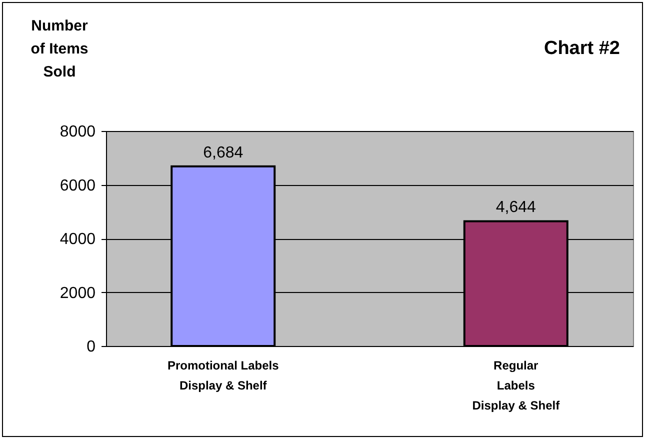 Image resolution: width=647 pixels, height=441 pixels. I want to click on x-tick-label: Promotional Labels Display & Shelf, so click(223, 375).